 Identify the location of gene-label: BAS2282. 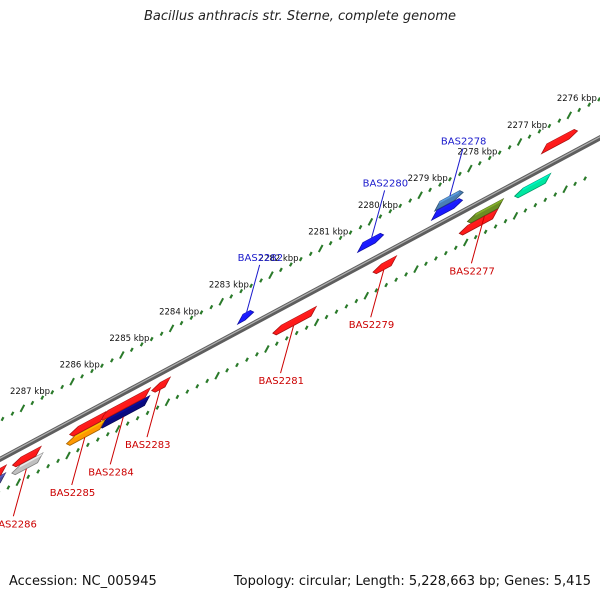
(261, 258).